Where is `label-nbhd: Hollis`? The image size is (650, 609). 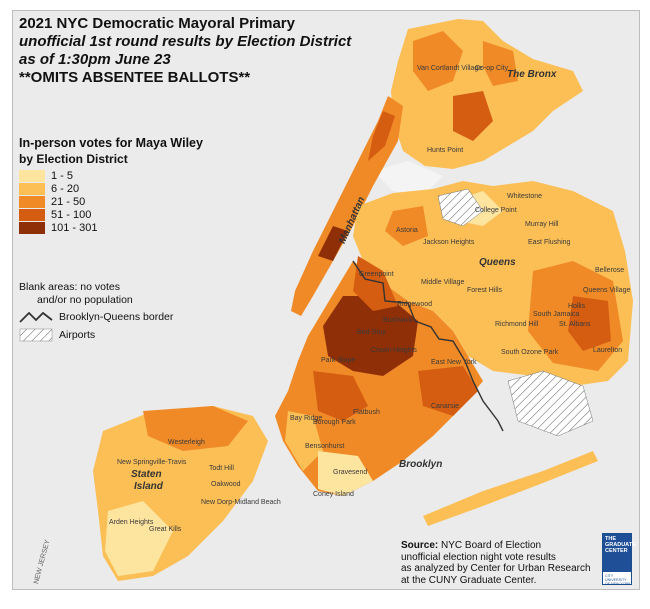 label-nbhd: Hollis is located at coordinates (577, 306).